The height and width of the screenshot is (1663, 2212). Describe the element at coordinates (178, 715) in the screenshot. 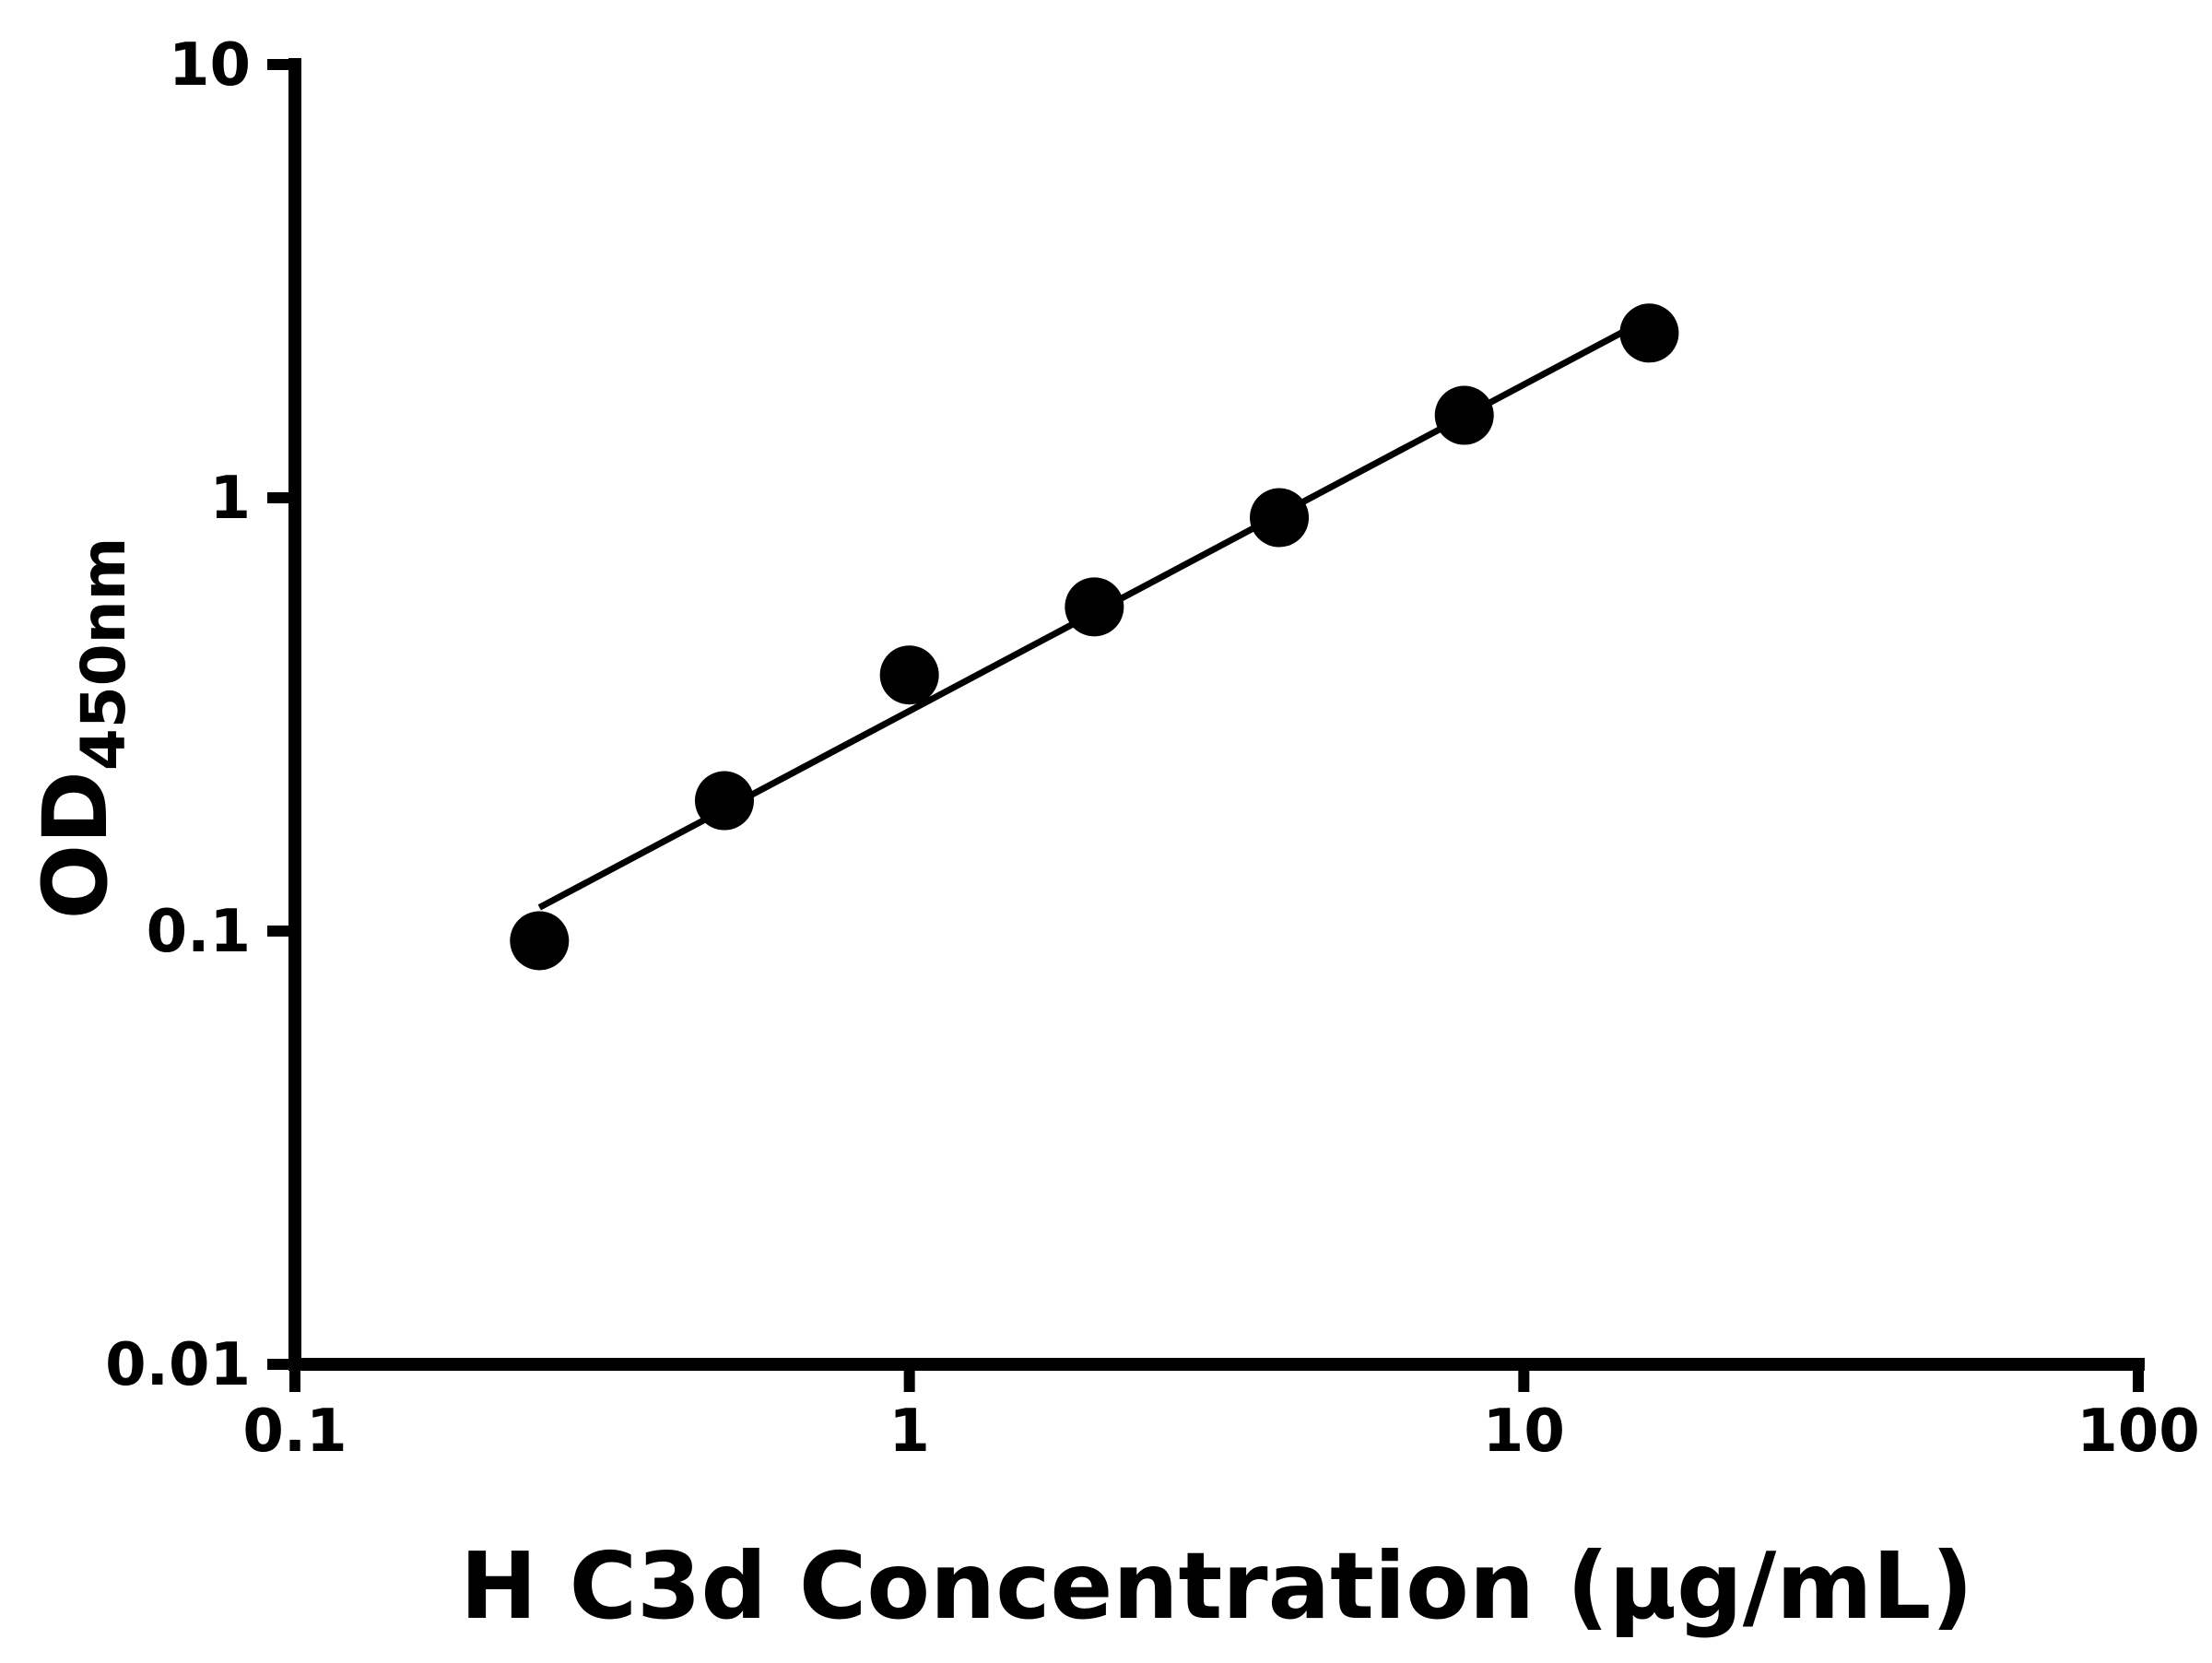

I see `y-tick-labels: 0.01 0.1 1 10` at that location.